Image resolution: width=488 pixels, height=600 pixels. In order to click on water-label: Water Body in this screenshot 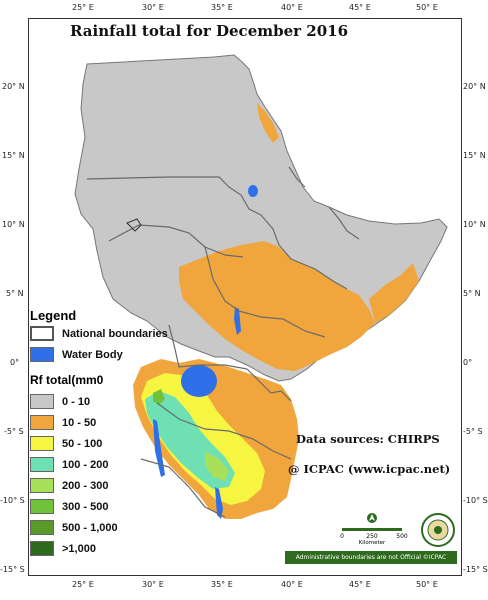, I will do `click(92, 354)`.